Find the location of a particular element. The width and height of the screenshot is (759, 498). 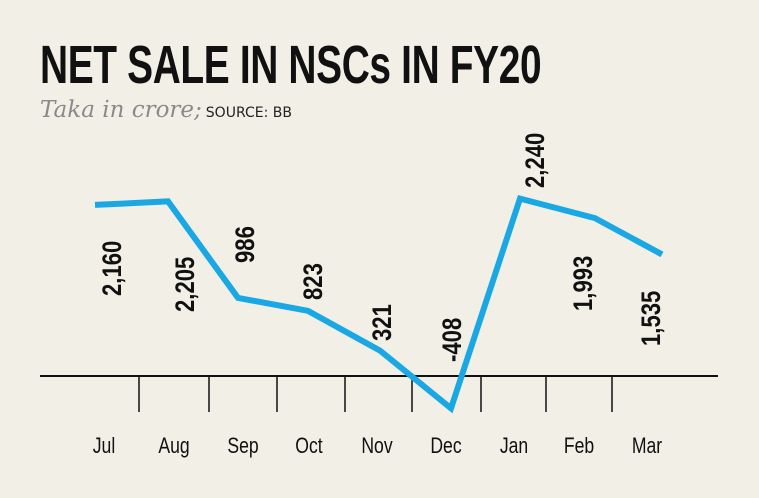

x-tick-label: Mar is located at coordinates (647, 446).